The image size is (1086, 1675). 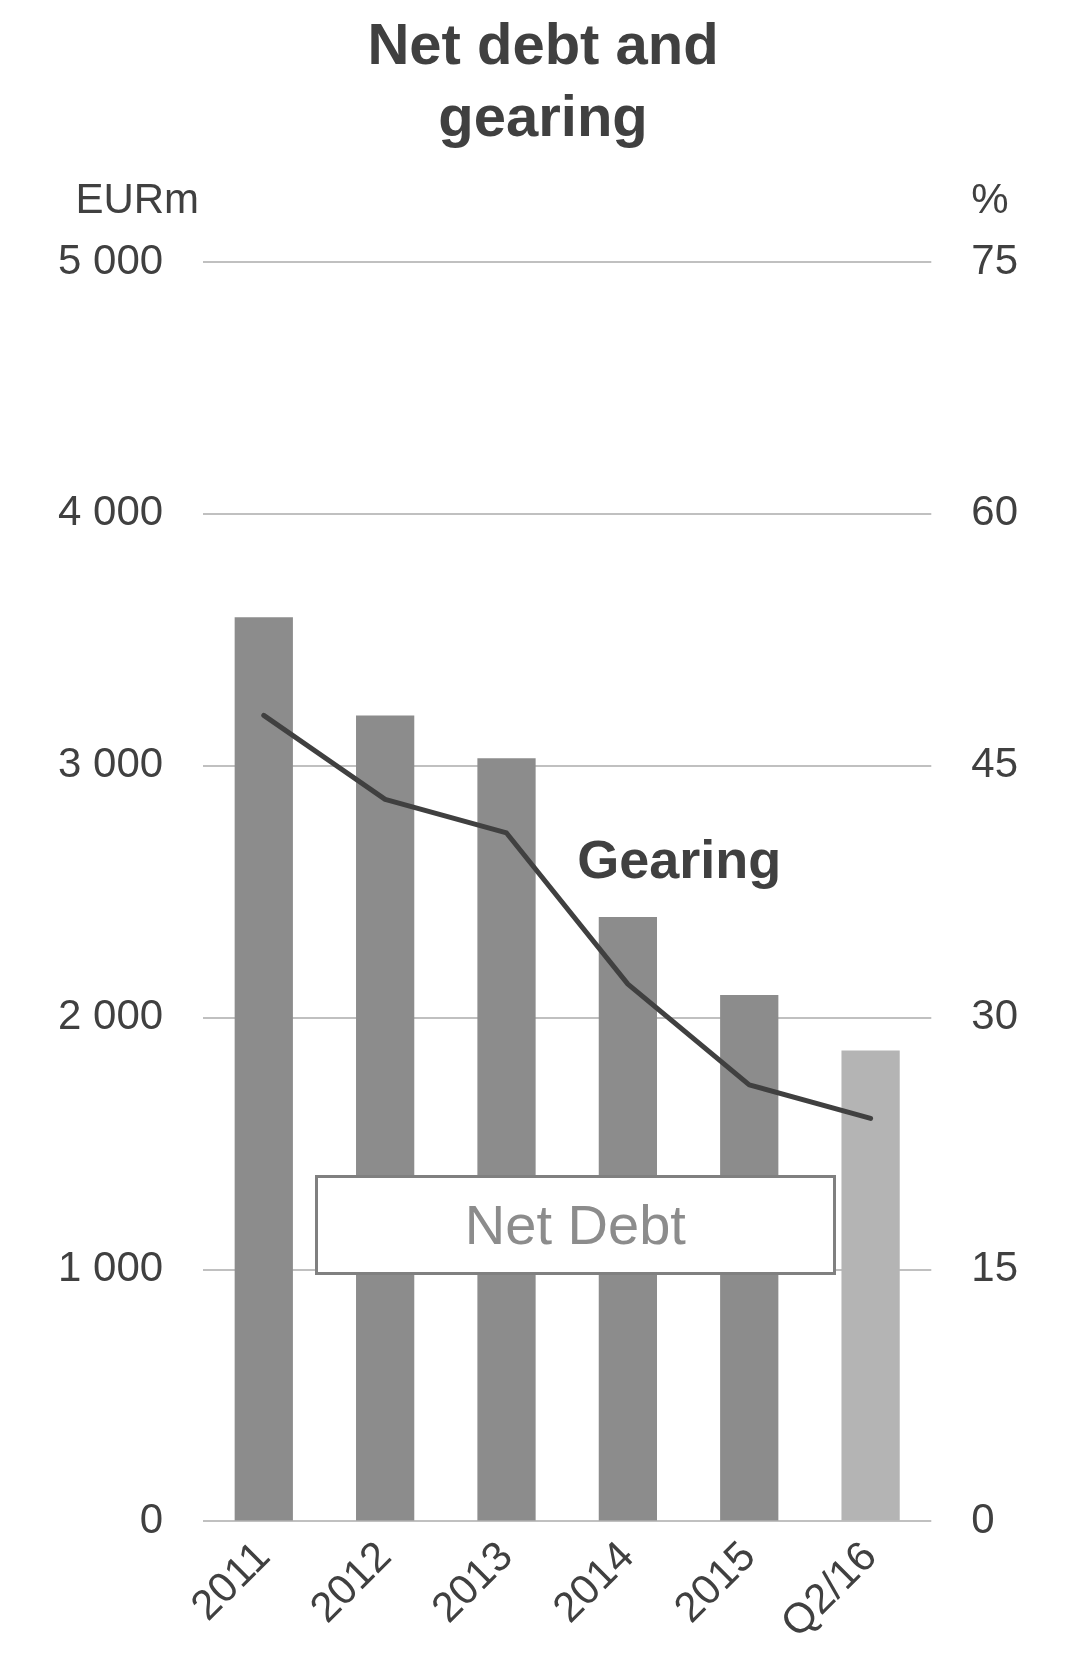 I want to click on y-tick-label: 1 000, so click(x=110, y=1267).